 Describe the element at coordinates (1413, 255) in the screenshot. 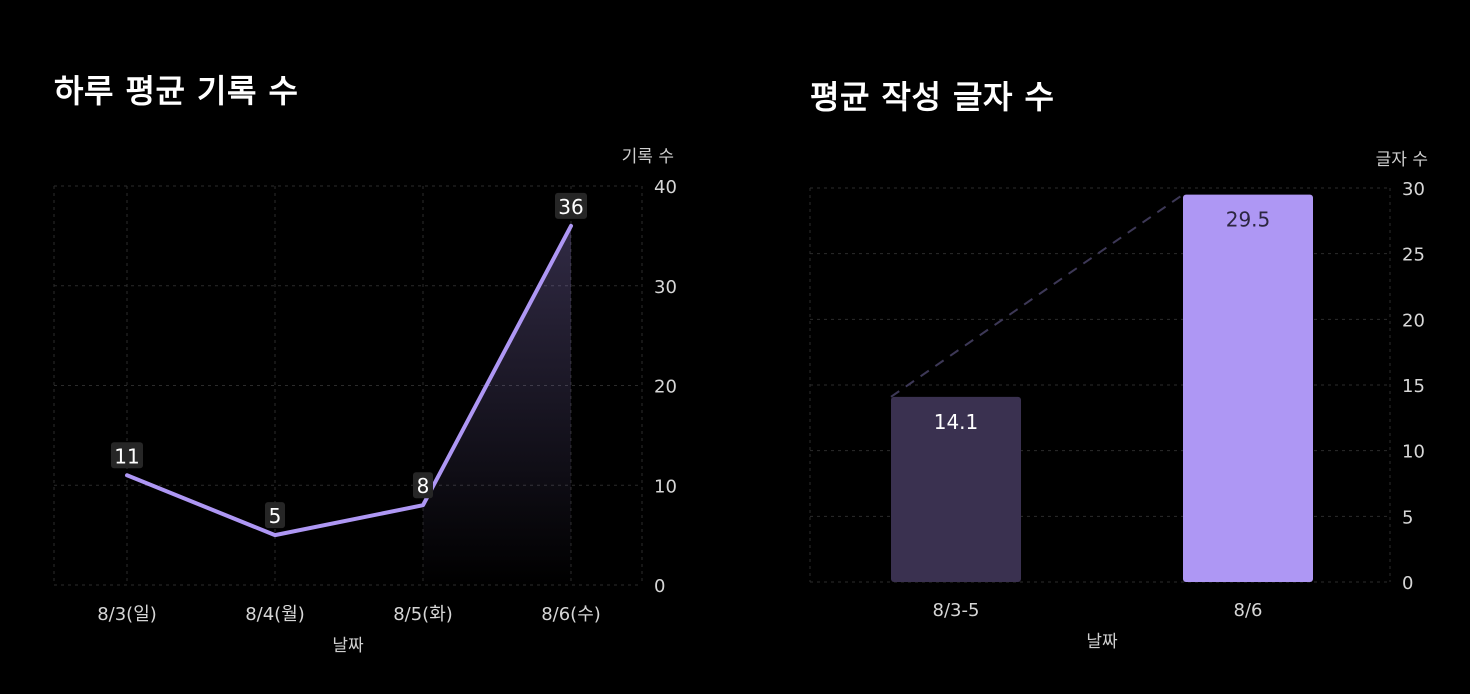

I see `bar-y-tick-label: 25` at that location.